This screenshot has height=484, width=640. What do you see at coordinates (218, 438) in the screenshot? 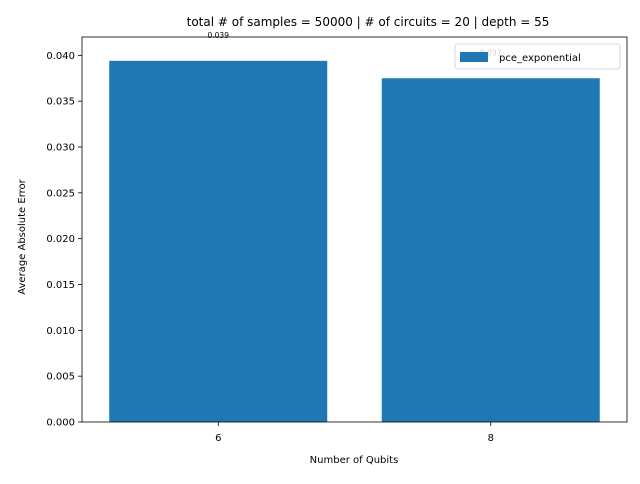
I see `x-tick-label-6: 6` at bounding box center [218, 438].